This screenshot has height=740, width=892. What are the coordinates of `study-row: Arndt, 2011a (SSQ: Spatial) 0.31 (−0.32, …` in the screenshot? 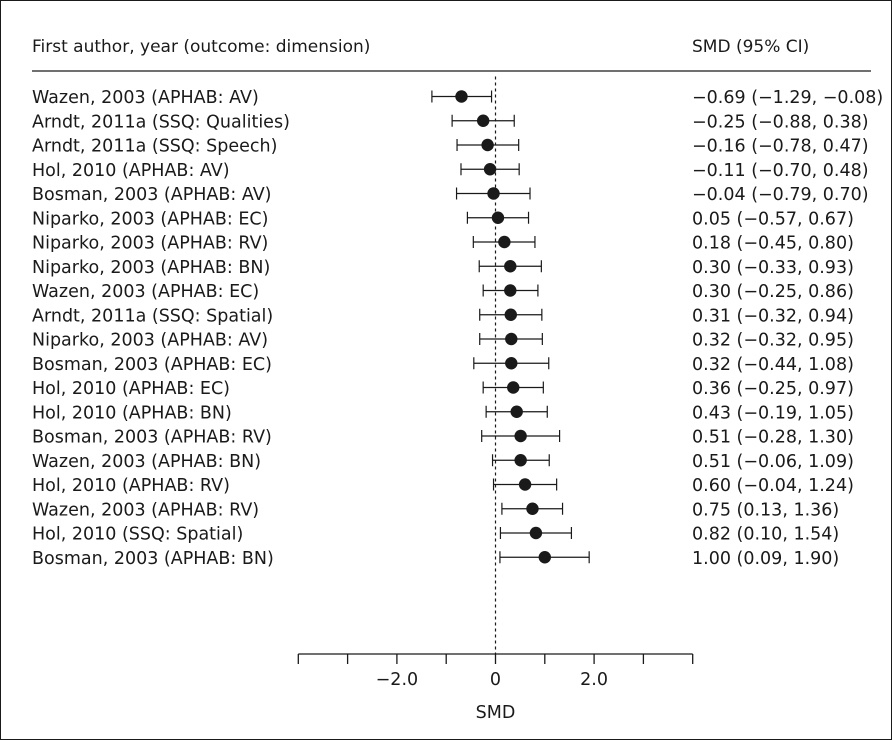 It's located at (443, 316).